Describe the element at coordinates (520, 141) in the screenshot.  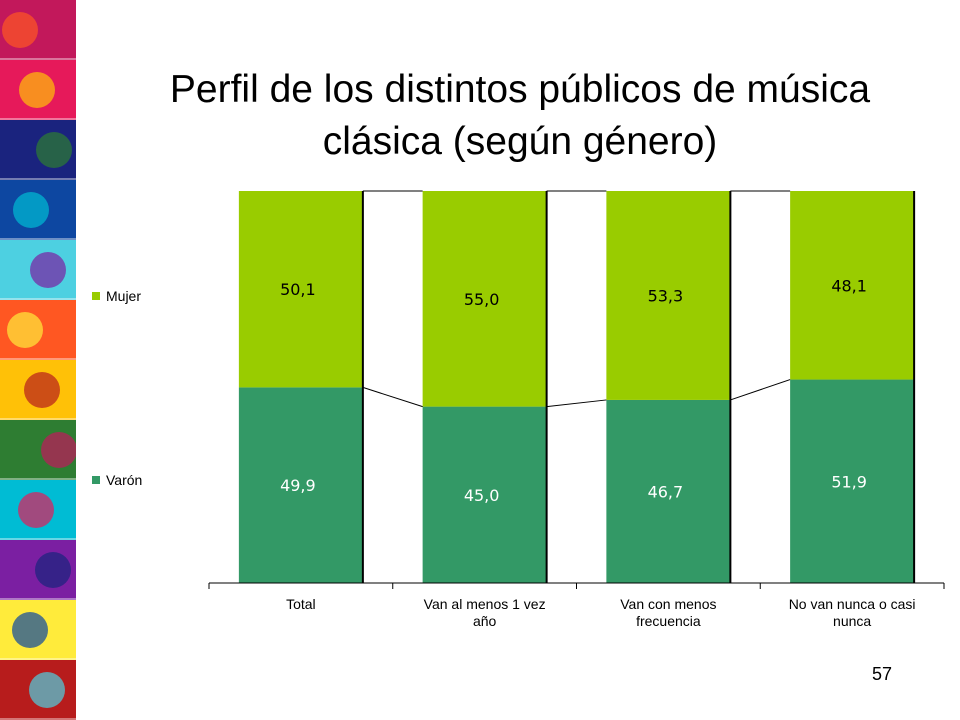
I see `page-title-line2: clásica (según género)` at that location.